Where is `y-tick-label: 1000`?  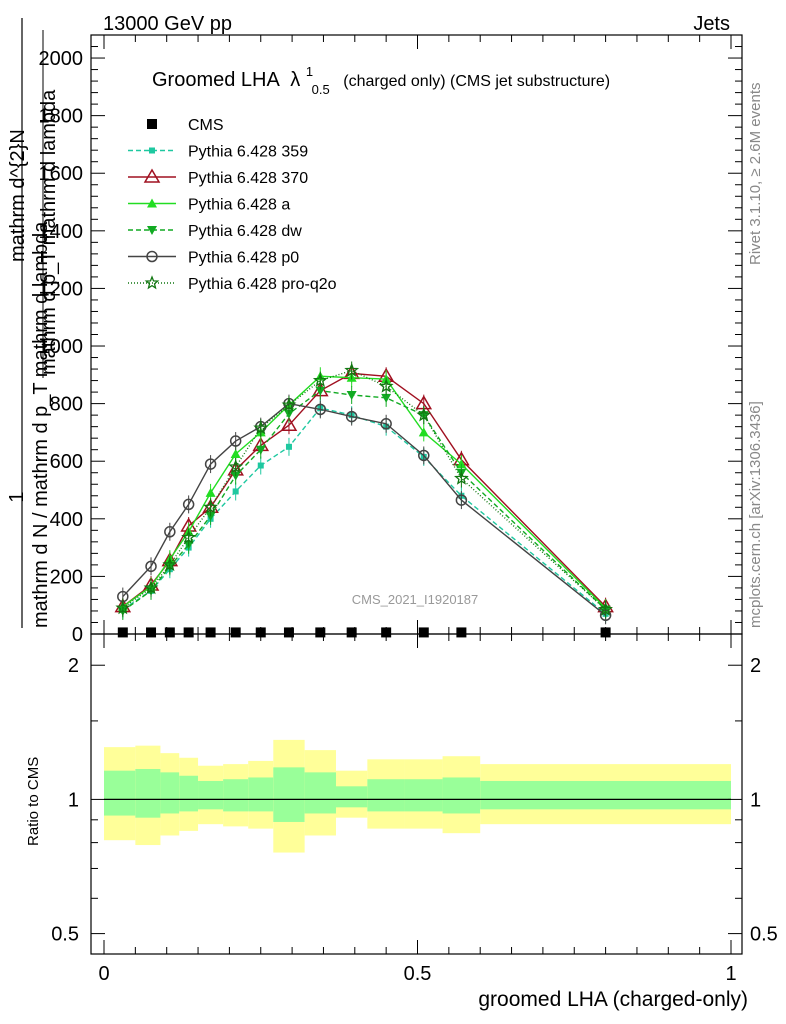 y-tick-label: 1000 is located at coordinates (61, 347).